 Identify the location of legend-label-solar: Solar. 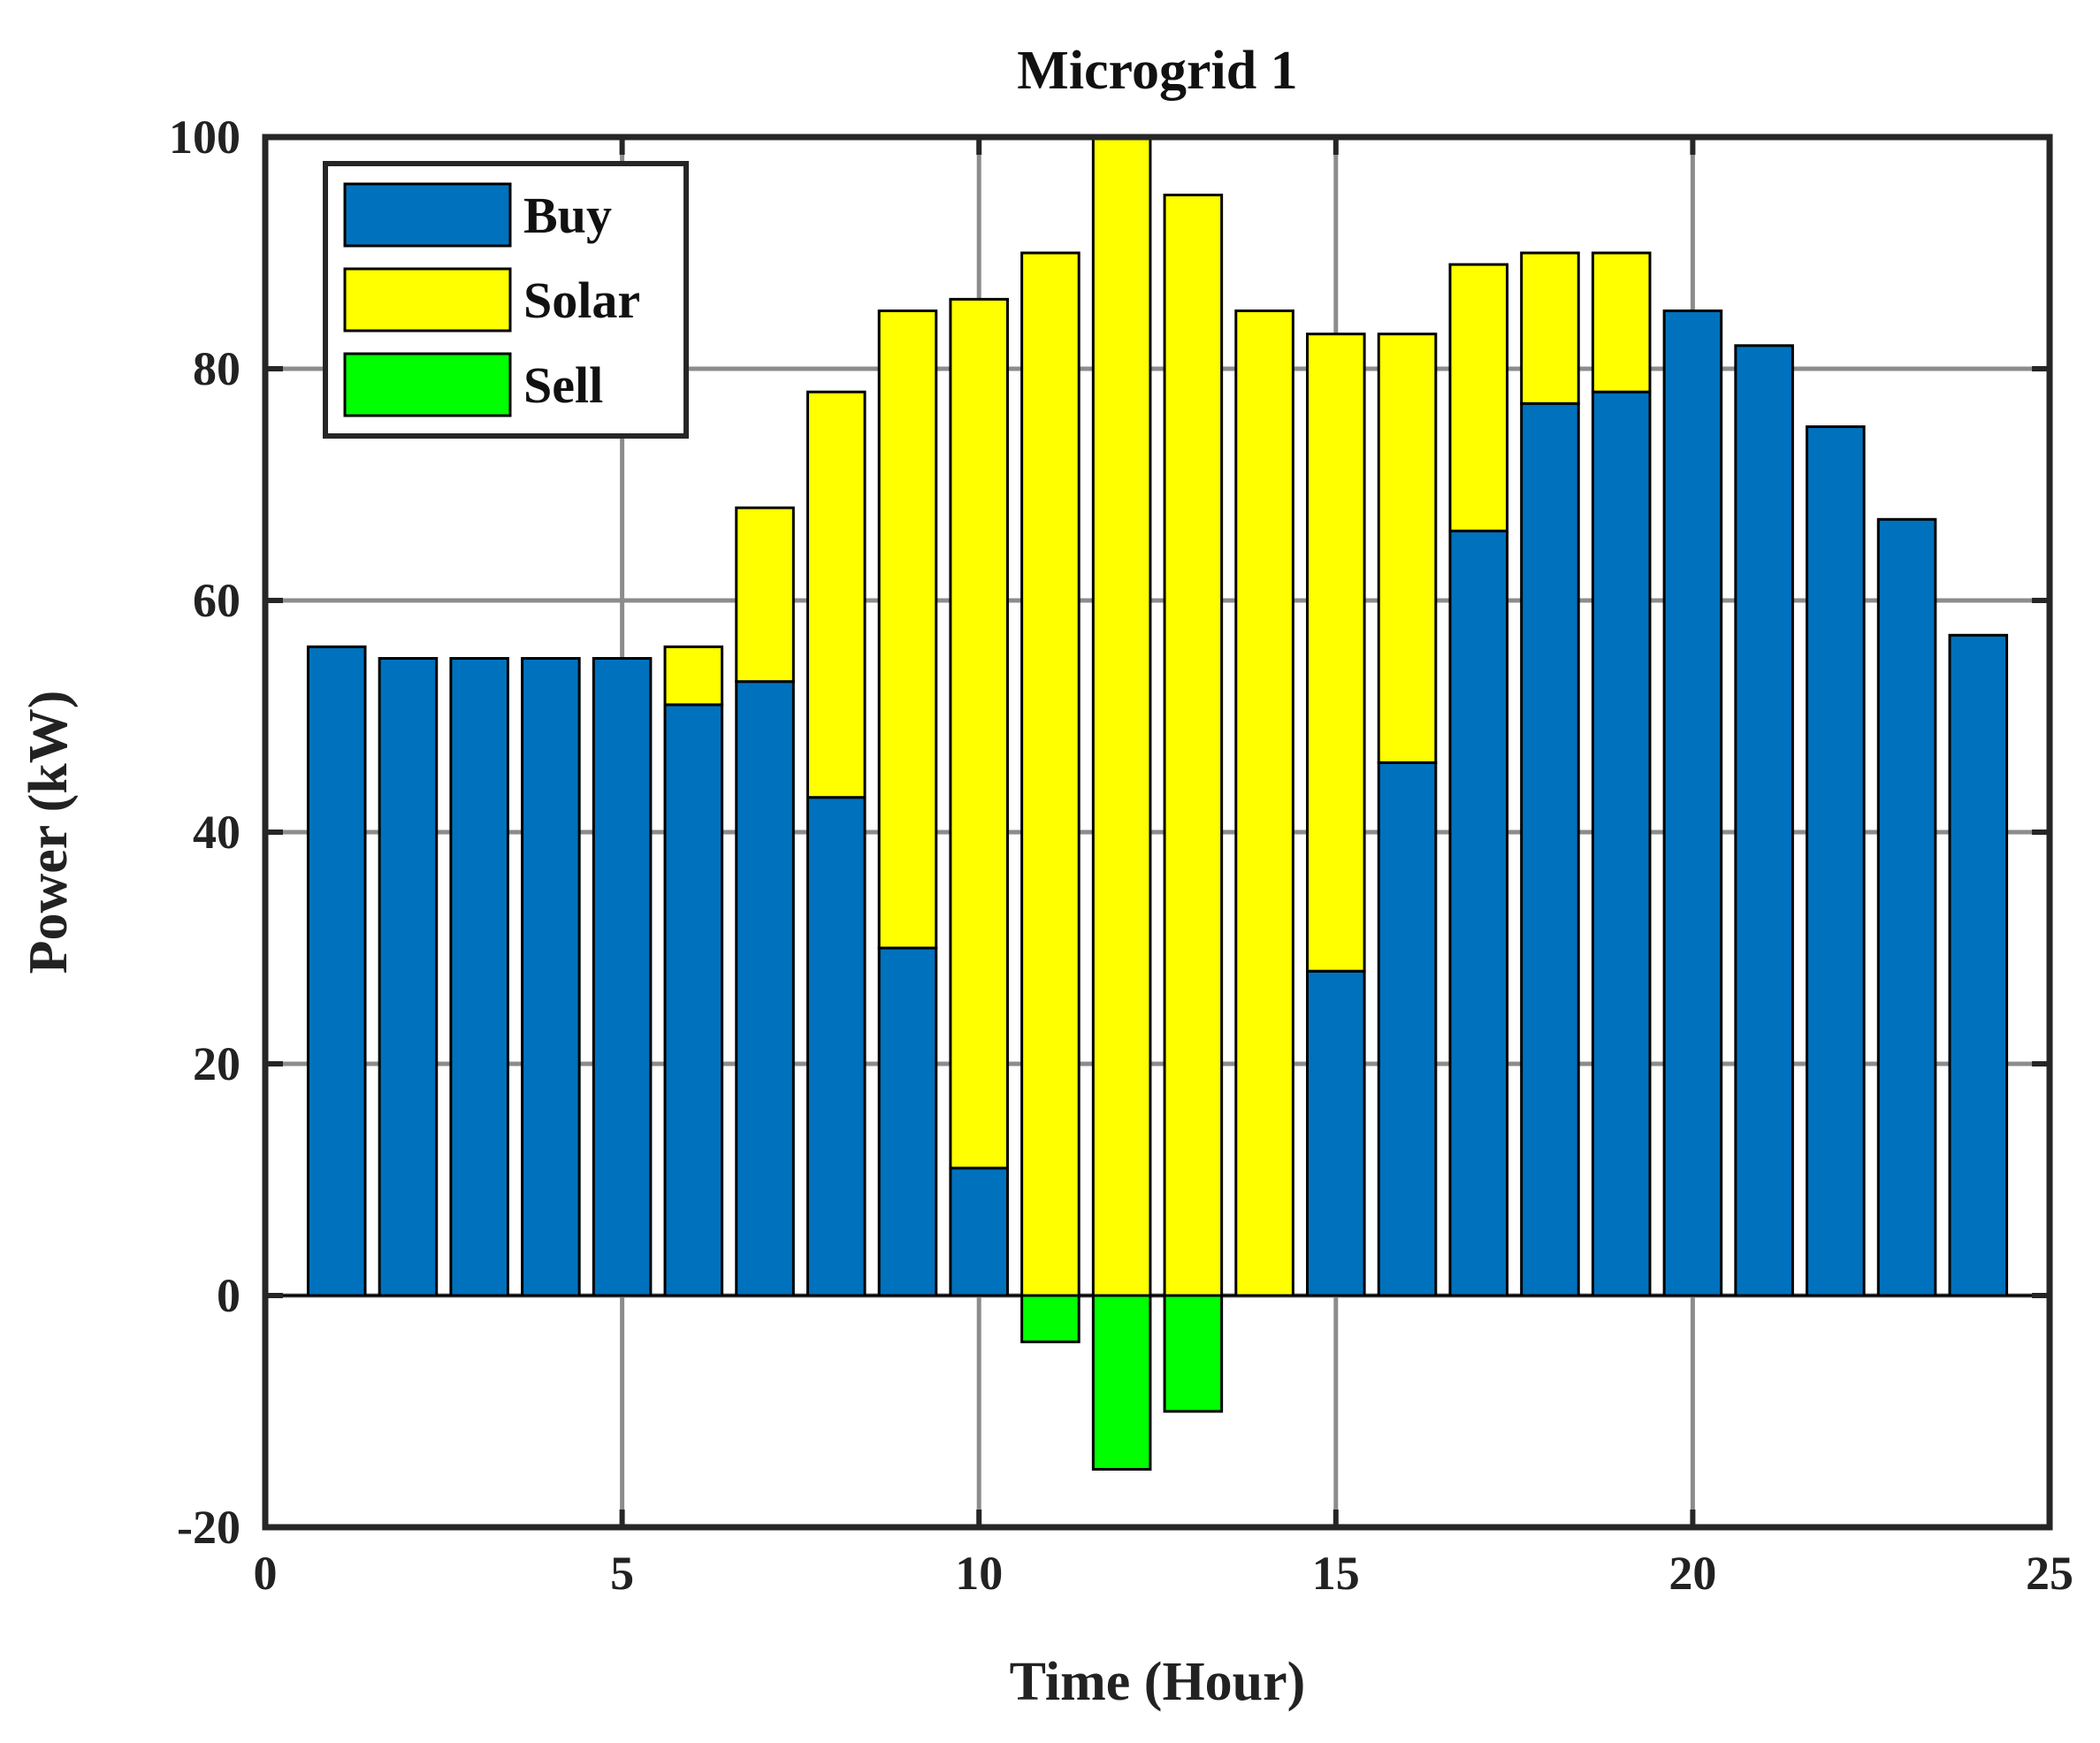
(581, 300).